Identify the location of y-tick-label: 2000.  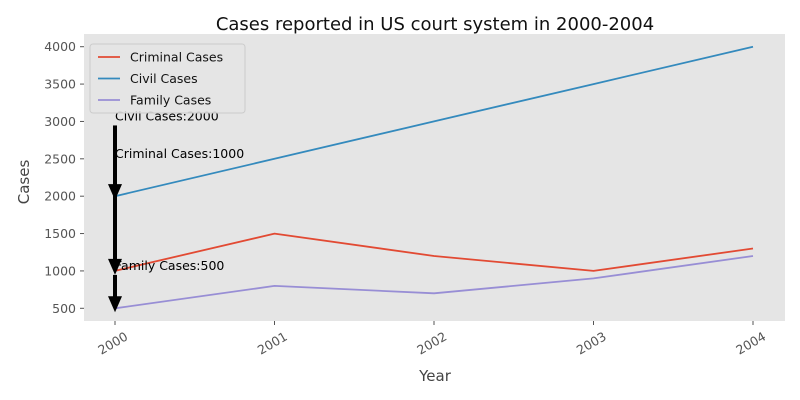
(60, 196).